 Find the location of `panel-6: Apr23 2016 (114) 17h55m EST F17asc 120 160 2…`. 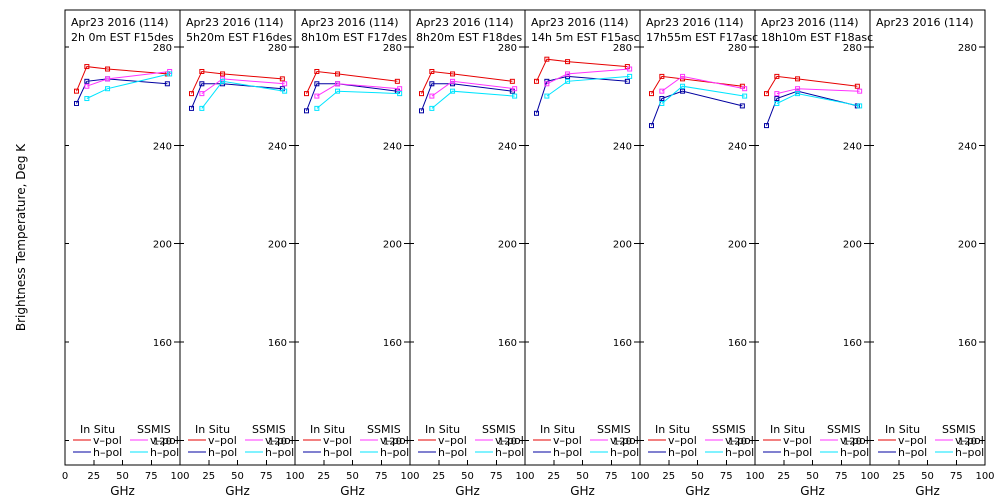

panel-6: Apr23 2016 (114) 17h55m EST F17asc 120 160 2… is located at coordinates (702, 254).